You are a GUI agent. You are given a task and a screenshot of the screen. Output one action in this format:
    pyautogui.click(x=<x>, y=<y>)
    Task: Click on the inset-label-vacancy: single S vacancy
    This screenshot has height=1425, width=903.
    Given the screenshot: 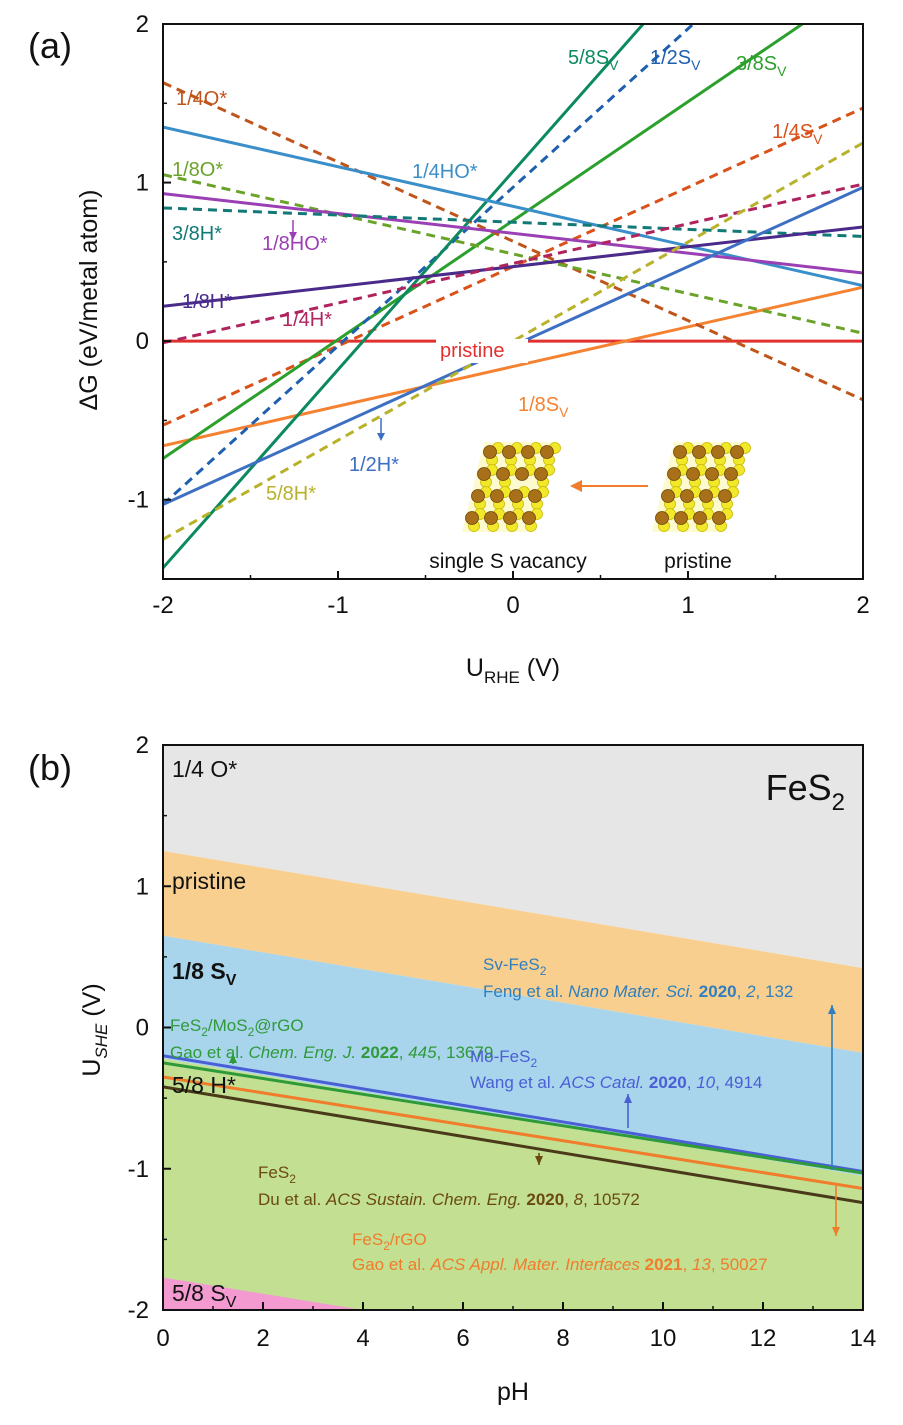 What is the action you would take?
    pyautogui.click(x=508, y=561)
    